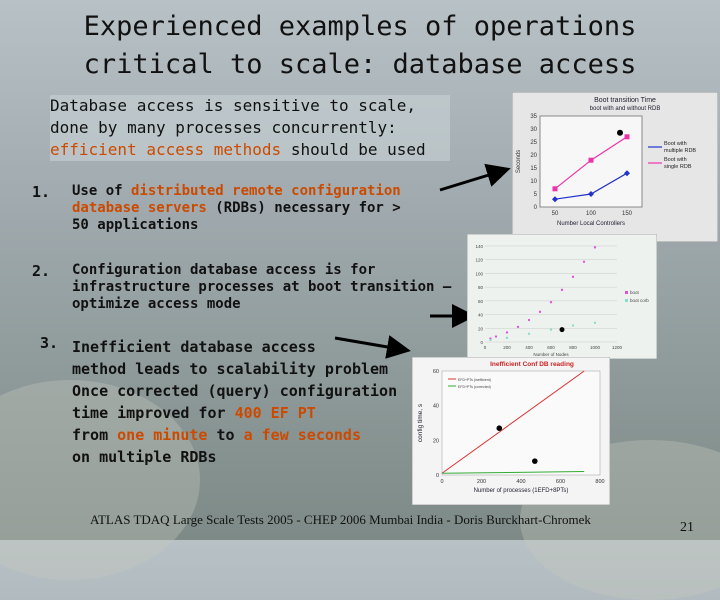  Describe the element at coordinates (166, 149) in the screenshot. I see `intro-highlight: efficient access methods` at that location.